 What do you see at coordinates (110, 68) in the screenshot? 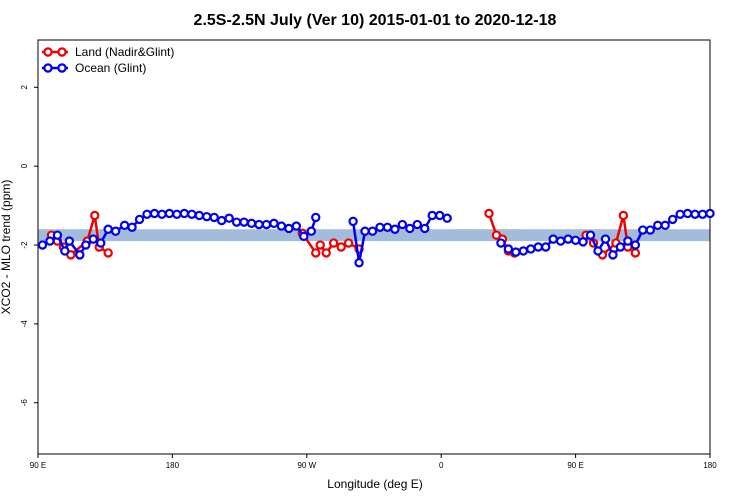
I see `legend-label-1: Ocean (Glint)` at bounding box center [110, 68].